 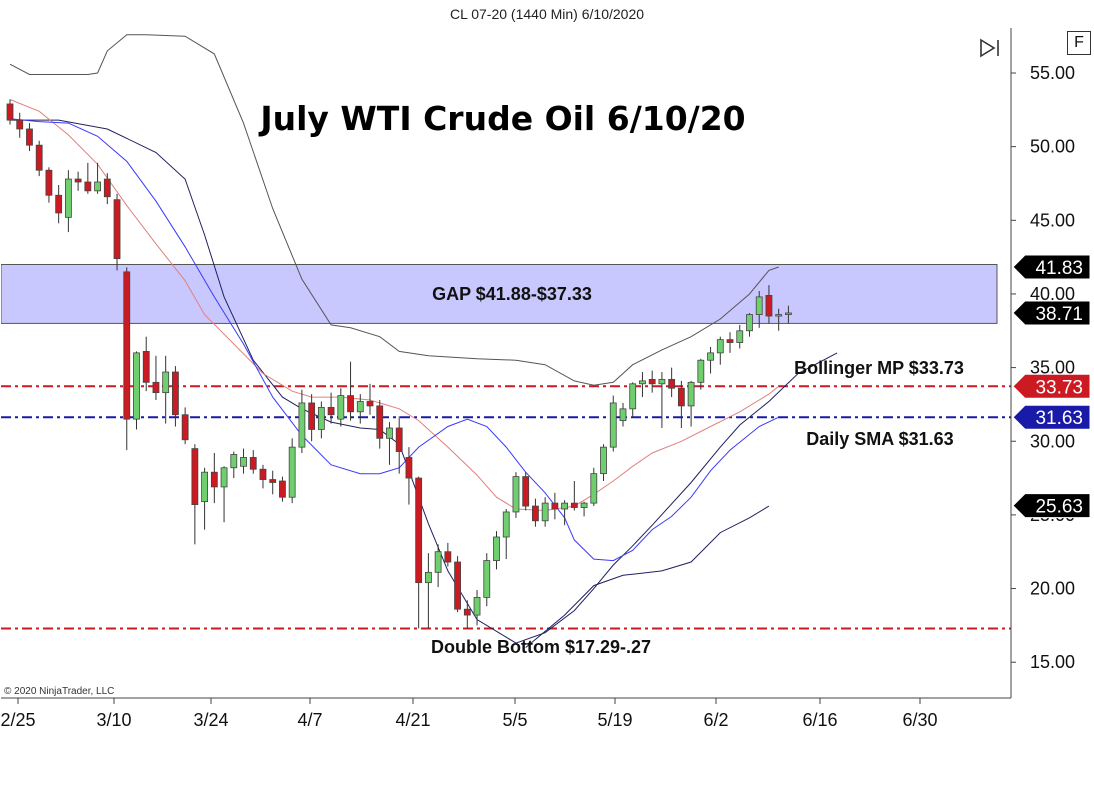 What do you see at coordinates (1059, 268) in the screenshot?
I see `price-tag-label: 41.83` at bounding box center [1059, 268].